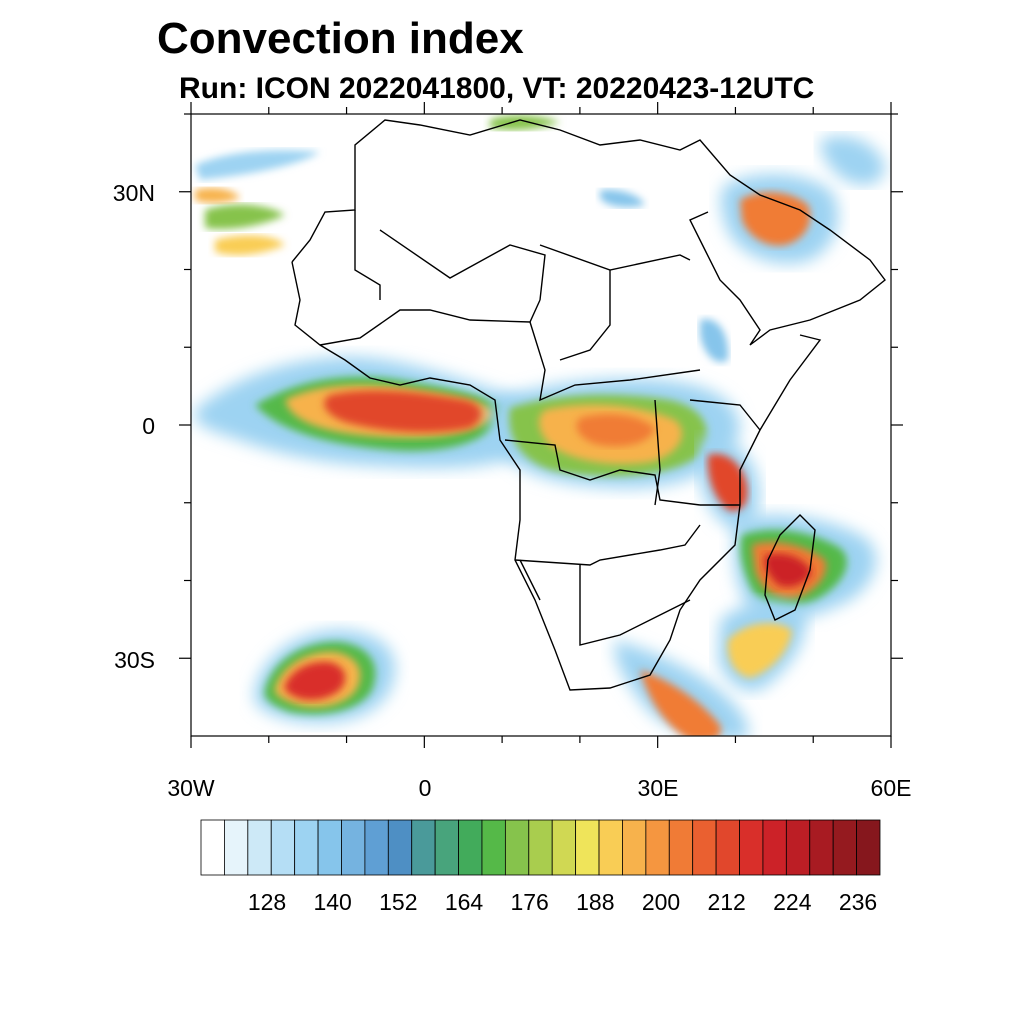 Image resolution: width=1024 pixels, height=1024 pixels. I want to click on colorbar-label: 188, so click(595, 902).